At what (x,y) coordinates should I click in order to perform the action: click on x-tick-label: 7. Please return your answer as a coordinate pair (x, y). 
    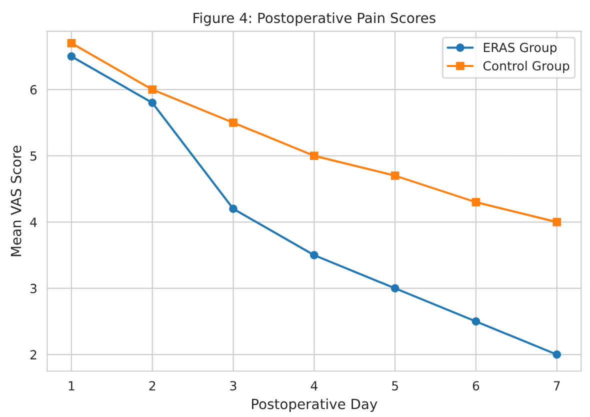
    Looking at the image, I should click on (557, 385).